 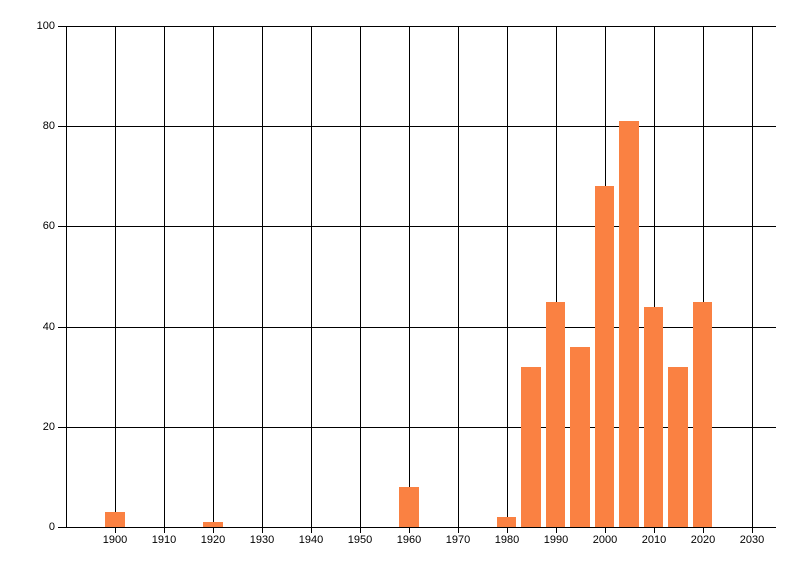 I want to click on bar-2010, so click(x=653, y=416).